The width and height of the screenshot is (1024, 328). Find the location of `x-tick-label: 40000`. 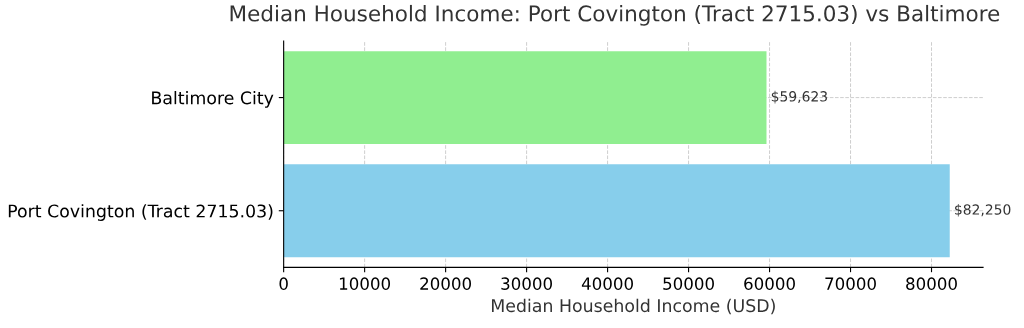

x-tick-label: 40000 is located at coordinates (607, 283).